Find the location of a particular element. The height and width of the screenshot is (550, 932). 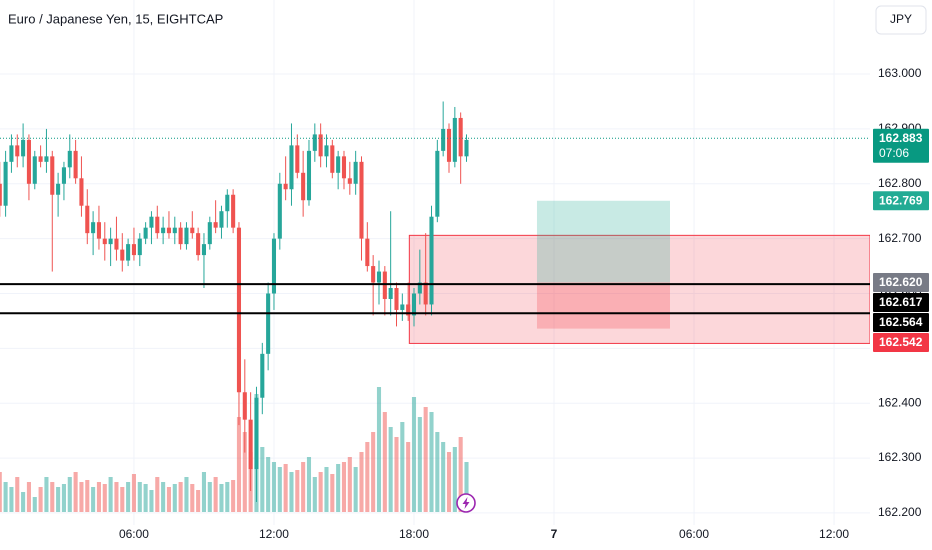

currency-button is located at coordinates (901, 20).